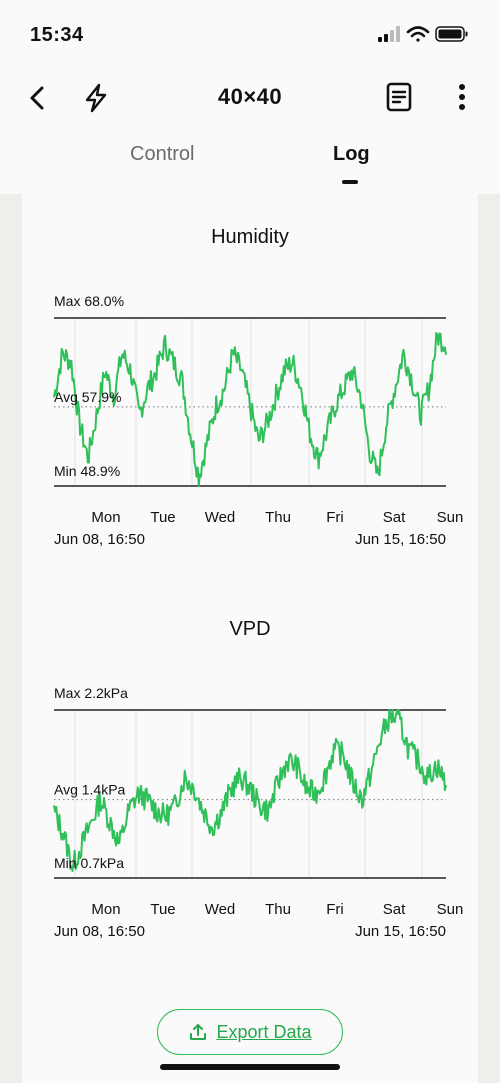 The width and height of the screenshot is (500, 1083). Describe the element at coordinates (250, 237) in the screenshot. I see `humidity-chart-title: Humidity` at that location.